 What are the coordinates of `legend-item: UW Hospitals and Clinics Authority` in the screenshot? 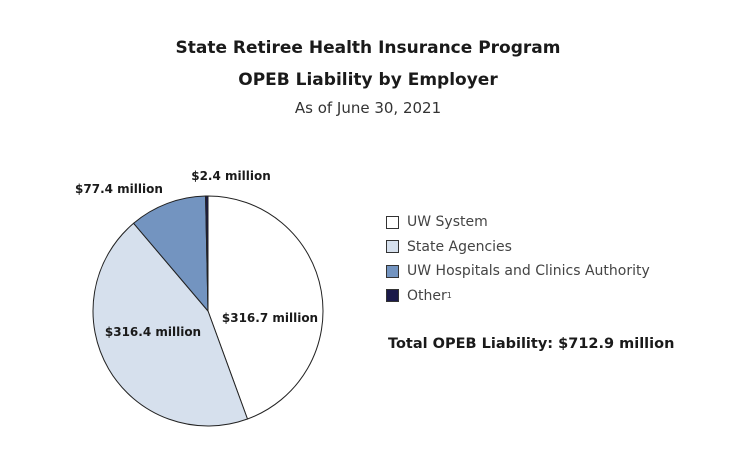 It's located at (518, 271).